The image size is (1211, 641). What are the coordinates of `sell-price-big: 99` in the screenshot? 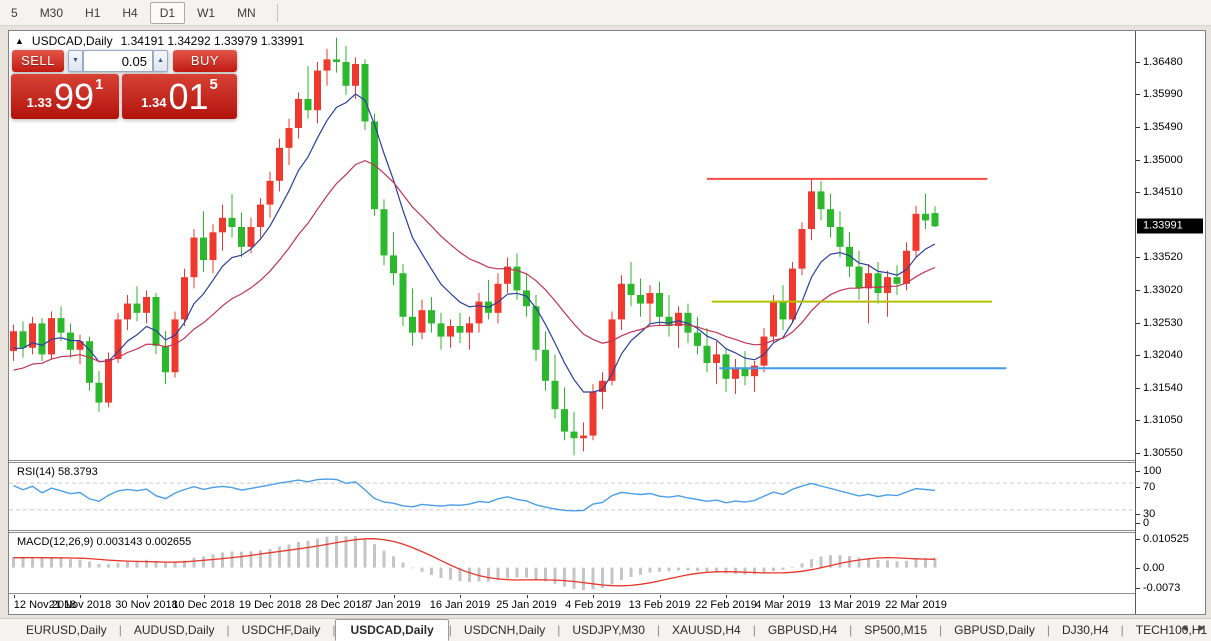 It's located at (73, 96).